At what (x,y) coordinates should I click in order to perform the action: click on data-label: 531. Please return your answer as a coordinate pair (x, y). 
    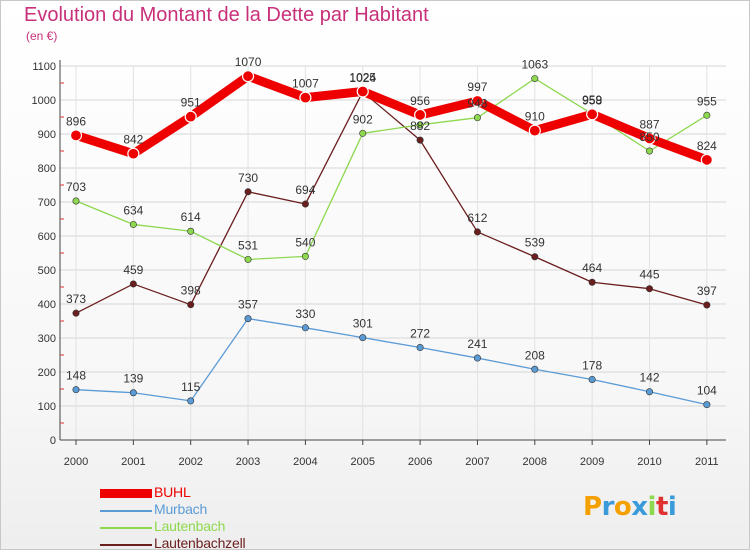
    Looking at the image, I should click on (248, 245).